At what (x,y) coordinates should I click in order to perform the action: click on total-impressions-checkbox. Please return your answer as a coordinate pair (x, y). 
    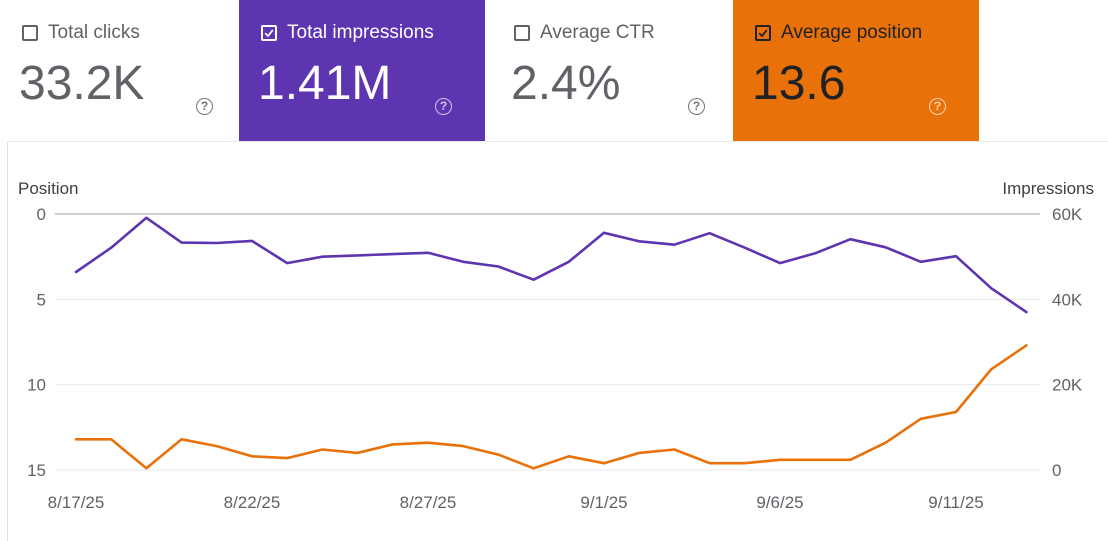
    Looking at the image, I should click on (269, 33).